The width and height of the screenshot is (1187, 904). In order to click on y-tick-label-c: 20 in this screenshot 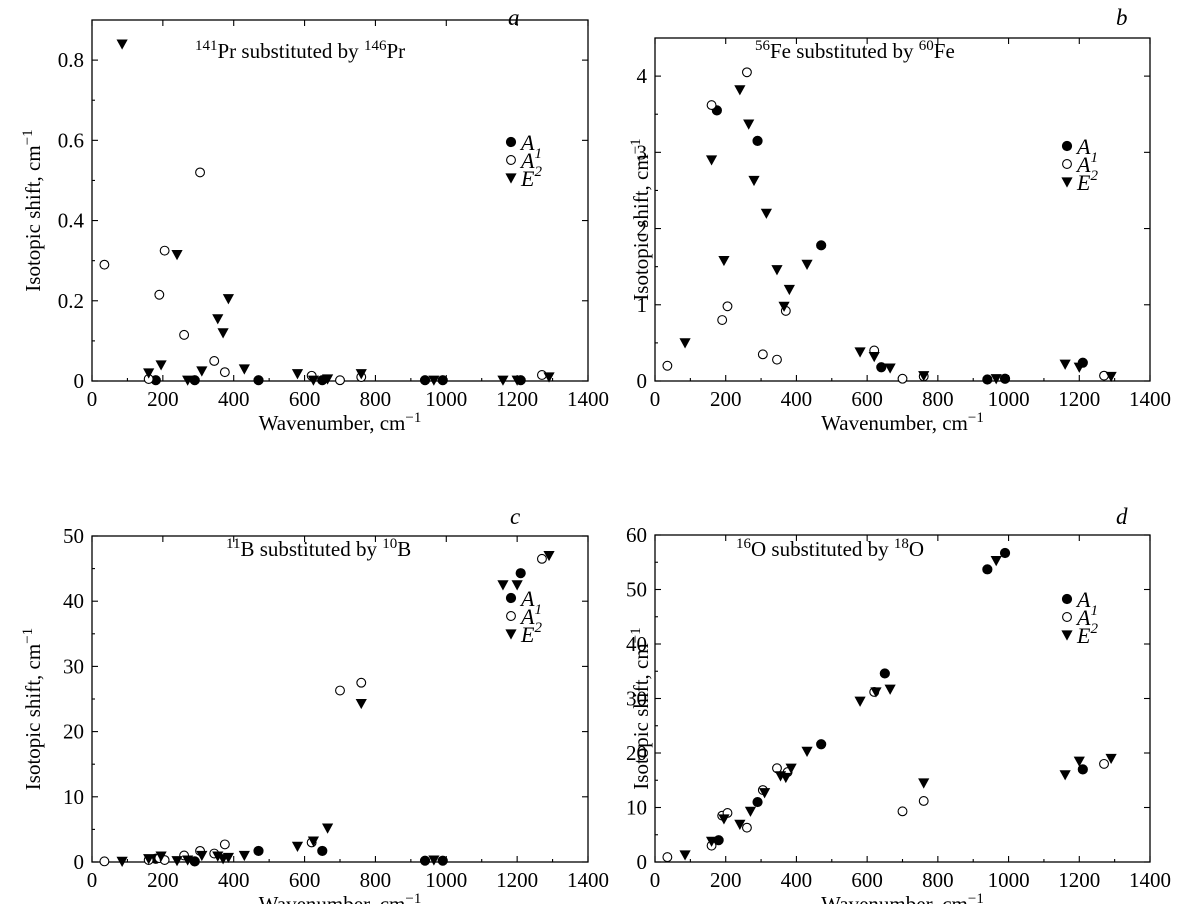, I will do `click(73, 732)`.